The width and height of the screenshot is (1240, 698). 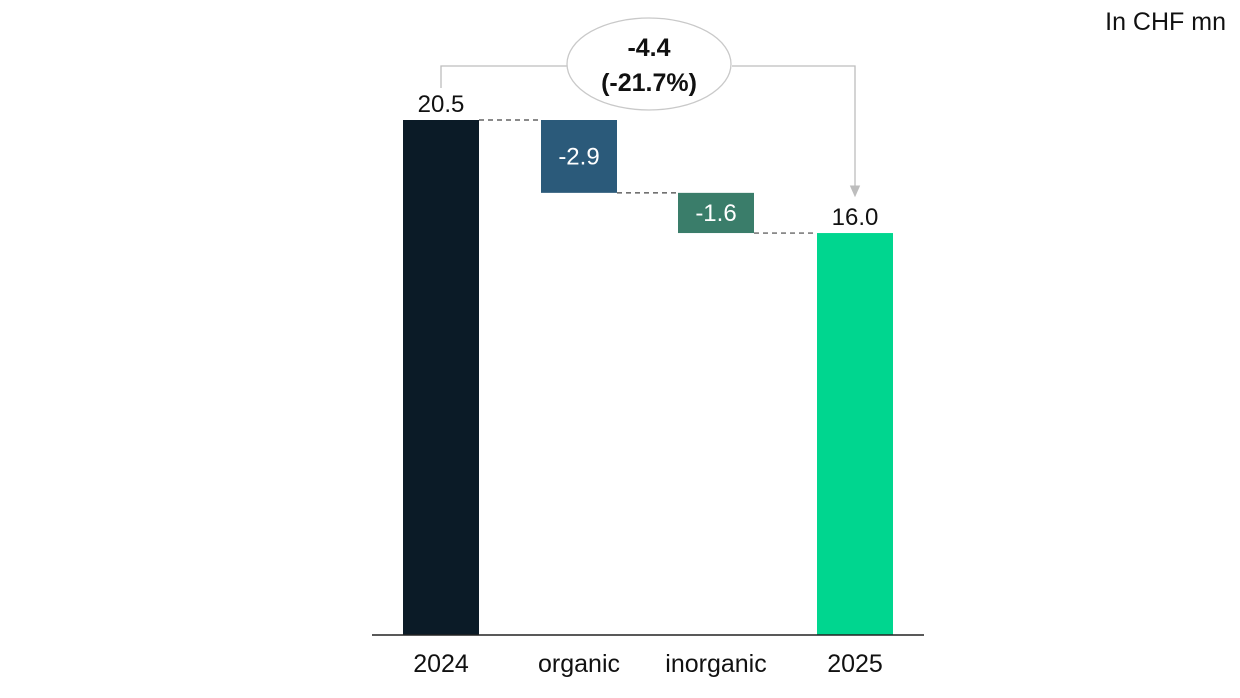 I want to click on x-tick-organic: organic, so click(x=579, y=664).